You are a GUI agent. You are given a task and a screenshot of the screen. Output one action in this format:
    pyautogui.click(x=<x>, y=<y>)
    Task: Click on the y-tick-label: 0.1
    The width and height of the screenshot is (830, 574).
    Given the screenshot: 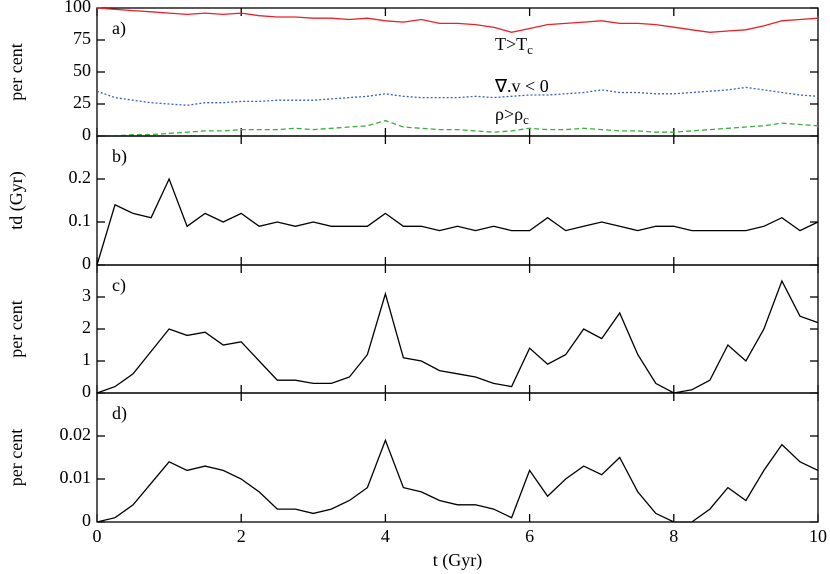 What is the action you would take?
    pyautogui.click(x=80, y=220)
    